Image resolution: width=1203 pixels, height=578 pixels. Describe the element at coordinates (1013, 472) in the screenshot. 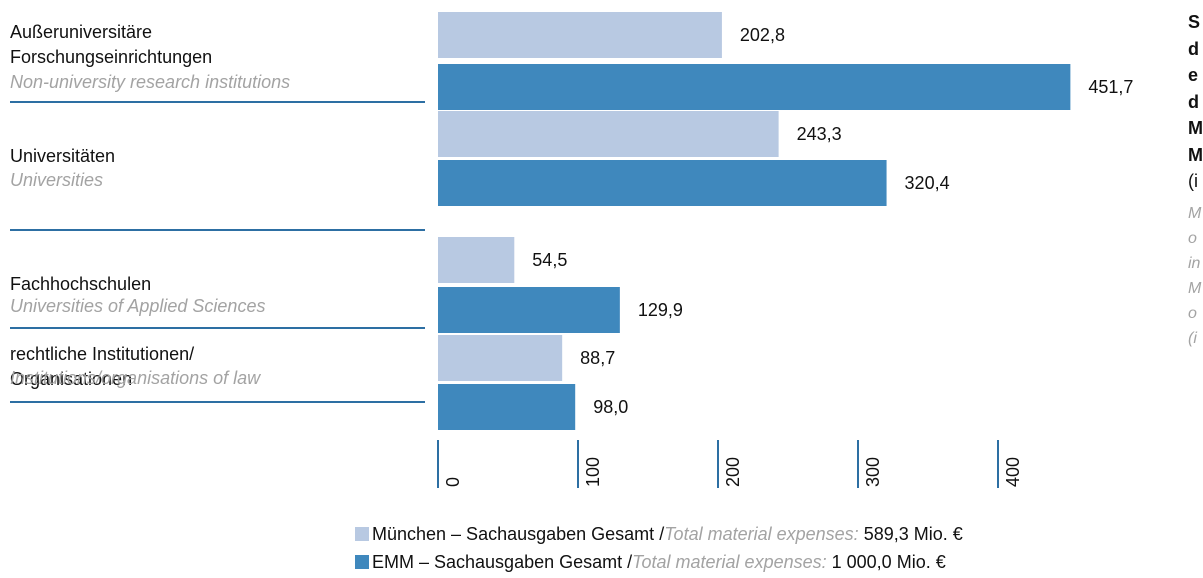

I see `x-tick-label: 400` at that location.